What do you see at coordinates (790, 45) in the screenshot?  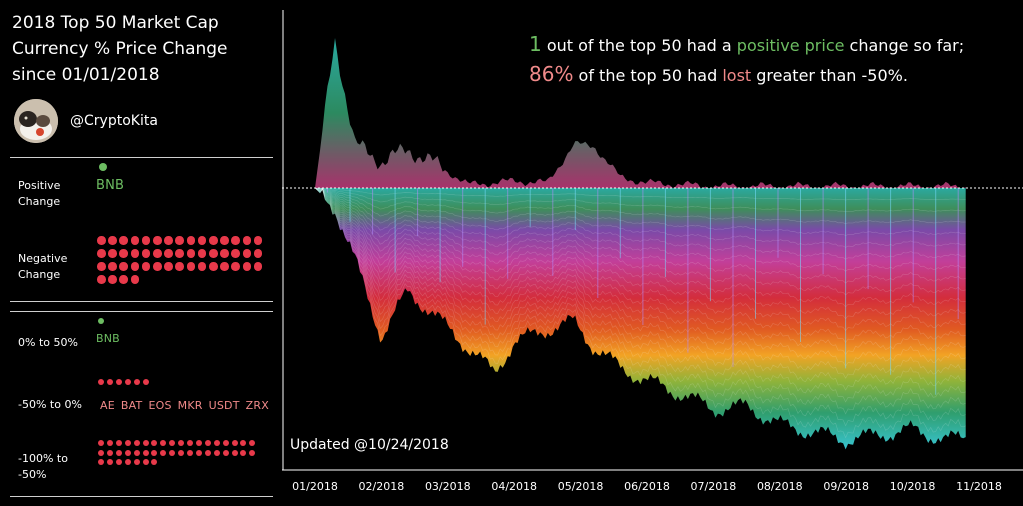 I see `headline-positive-highlight: positive price` at bounding box center [790, 45].